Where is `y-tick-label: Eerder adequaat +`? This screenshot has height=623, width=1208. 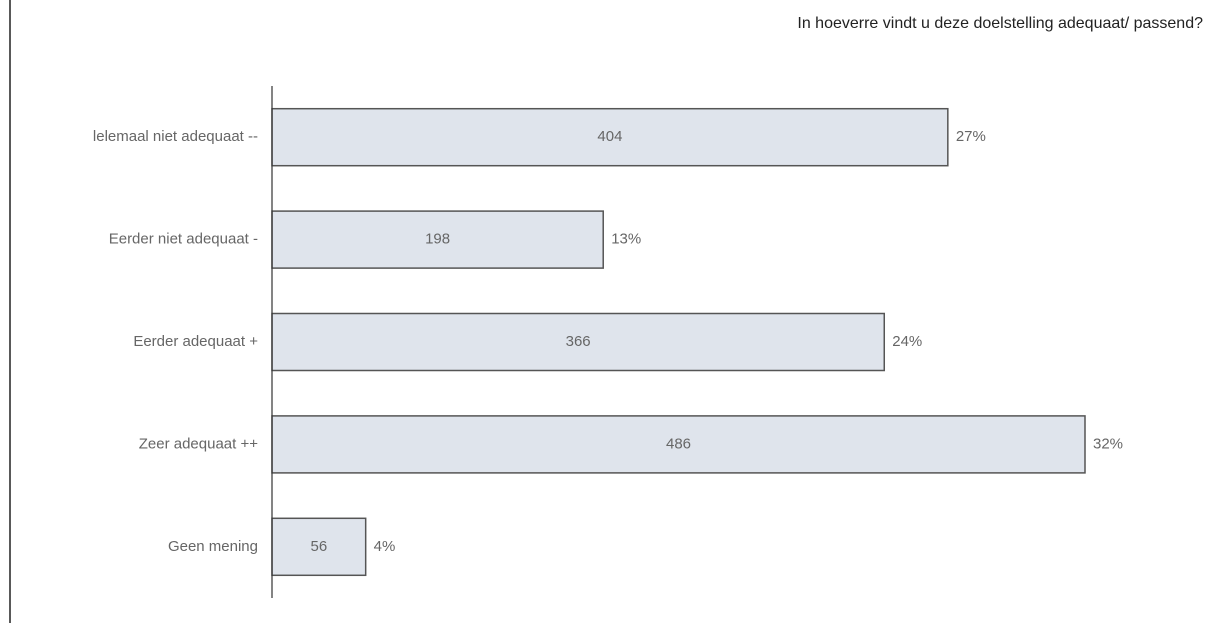
y-tick-label: Eerder adequaat + is located at coordinates (195, 341).